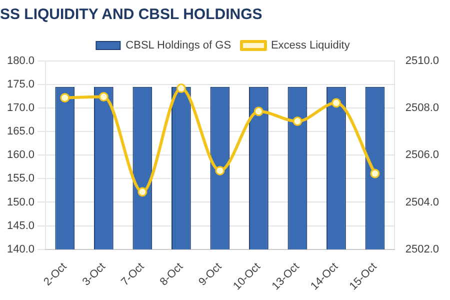 Image resolution: width=450 pixels, height=300 pixels. What do you see at coordinates (422, 155) in the screenshot?
I see `y2-tick-label: 2506.0` at bounding box center [422, 155].